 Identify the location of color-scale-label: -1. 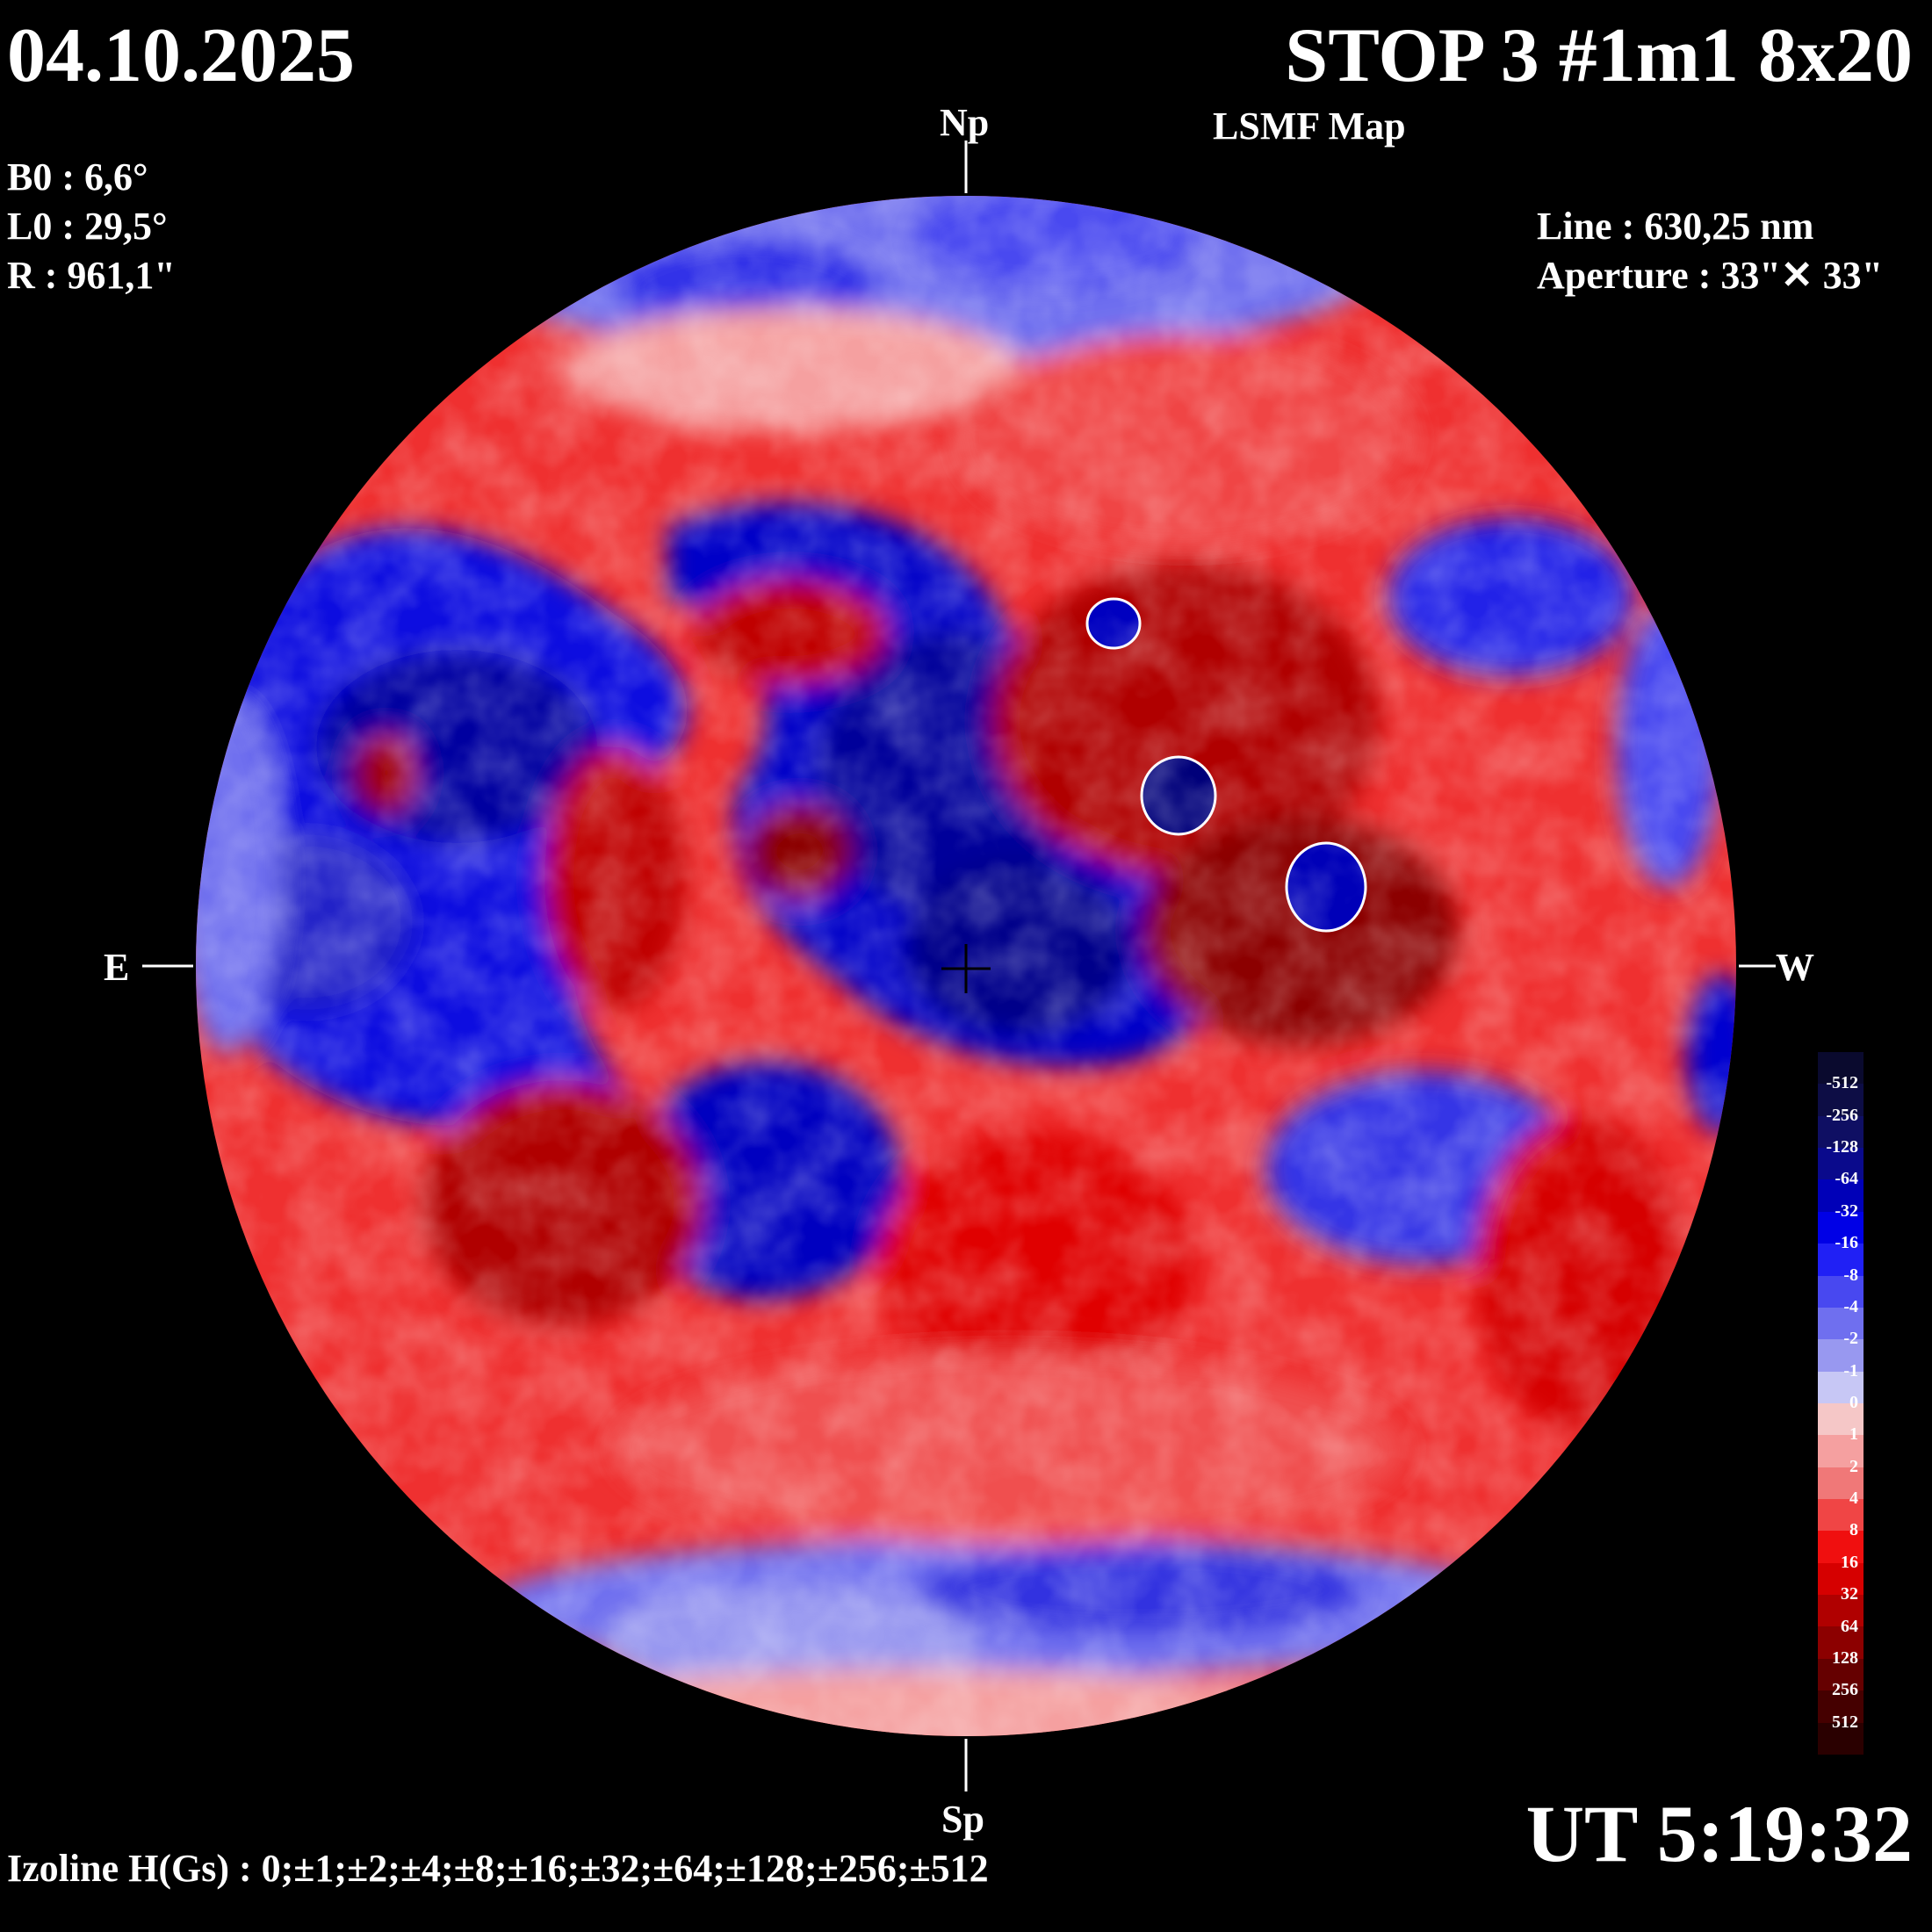
(1851, 1371).